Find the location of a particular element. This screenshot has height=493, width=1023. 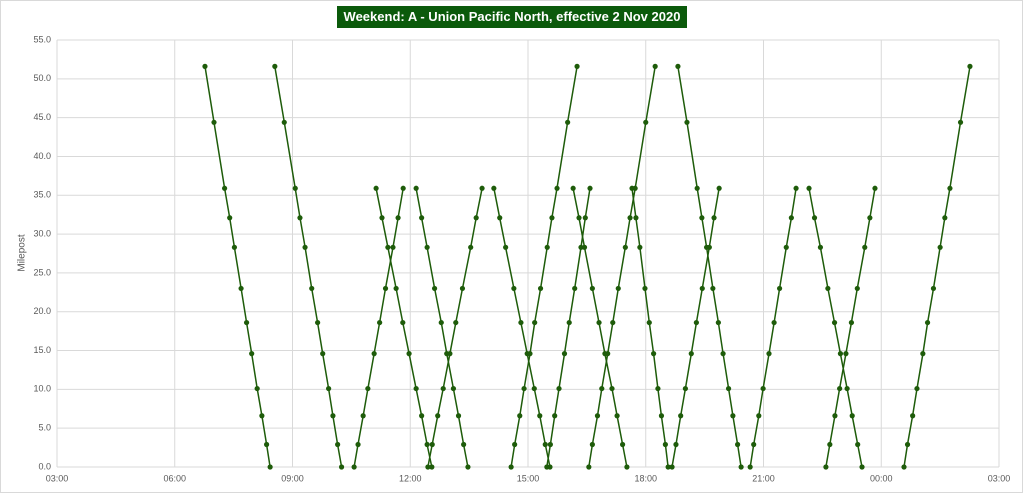

y-tick-label: 15.0 is located at coordinates (42, 350).